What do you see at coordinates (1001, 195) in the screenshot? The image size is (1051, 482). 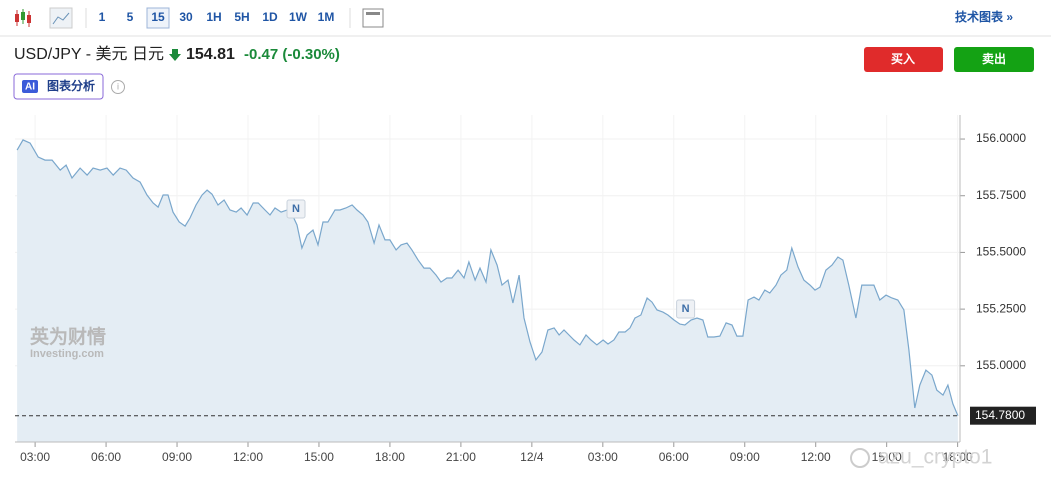 I see `y-tick-label: 155.7500` at bounding box center [1001, 195].